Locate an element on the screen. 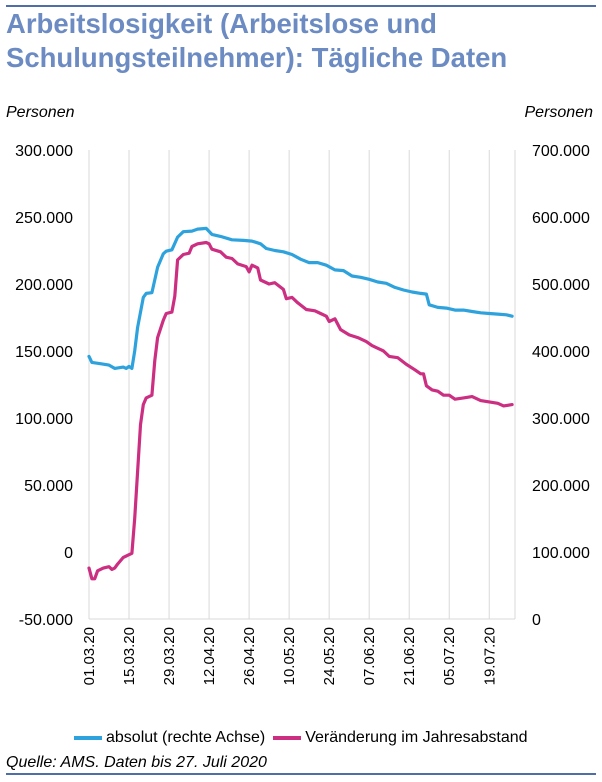 The height and width of the screenshot is (782, 602). x-tick-label: 21.06.20 is located at coordinates (409, 656).